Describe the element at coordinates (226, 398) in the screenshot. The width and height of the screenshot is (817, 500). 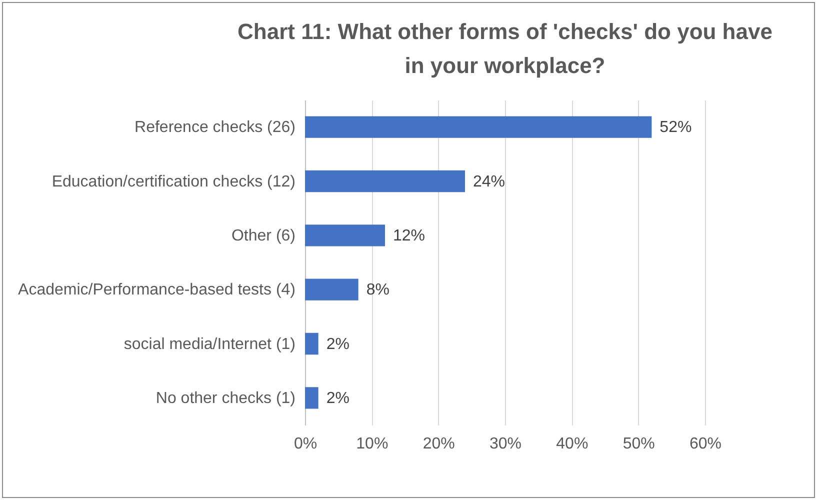
I see `y-tick-label: No other checks (1)` at that location.